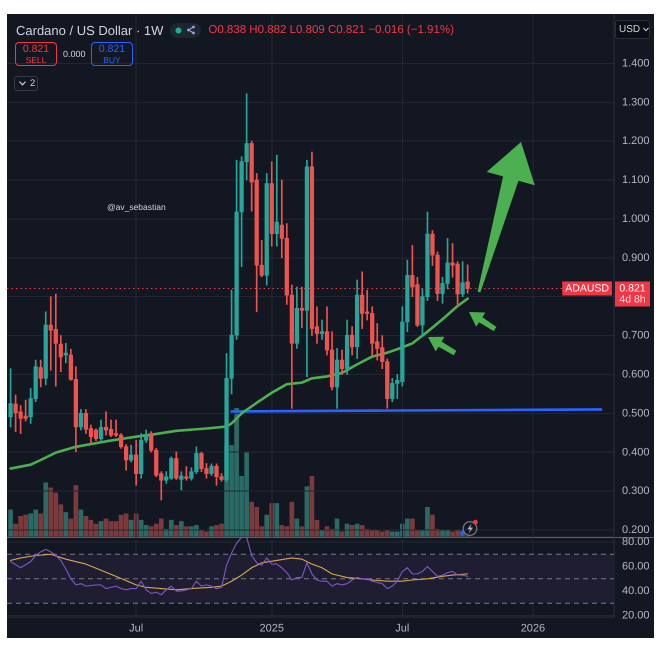 Image resolution: width=665 pixels, height=647 pixels. I want to click on x-tick-label: 2026, so click(533, 628).